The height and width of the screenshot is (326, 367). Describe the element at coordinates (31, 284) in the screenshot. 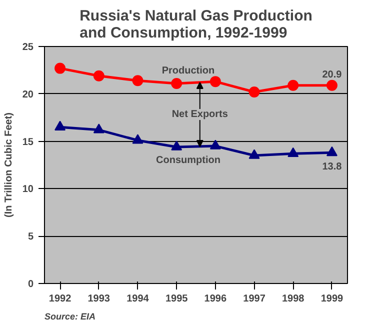

I see `y-tick-label: 0` at that location.